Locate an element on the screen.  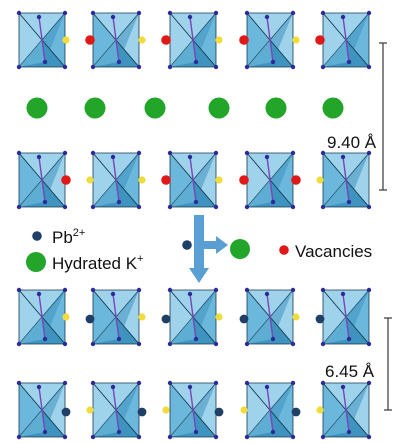
spacing-label-top: 9.40 Å is located at coordinates (352, 142).